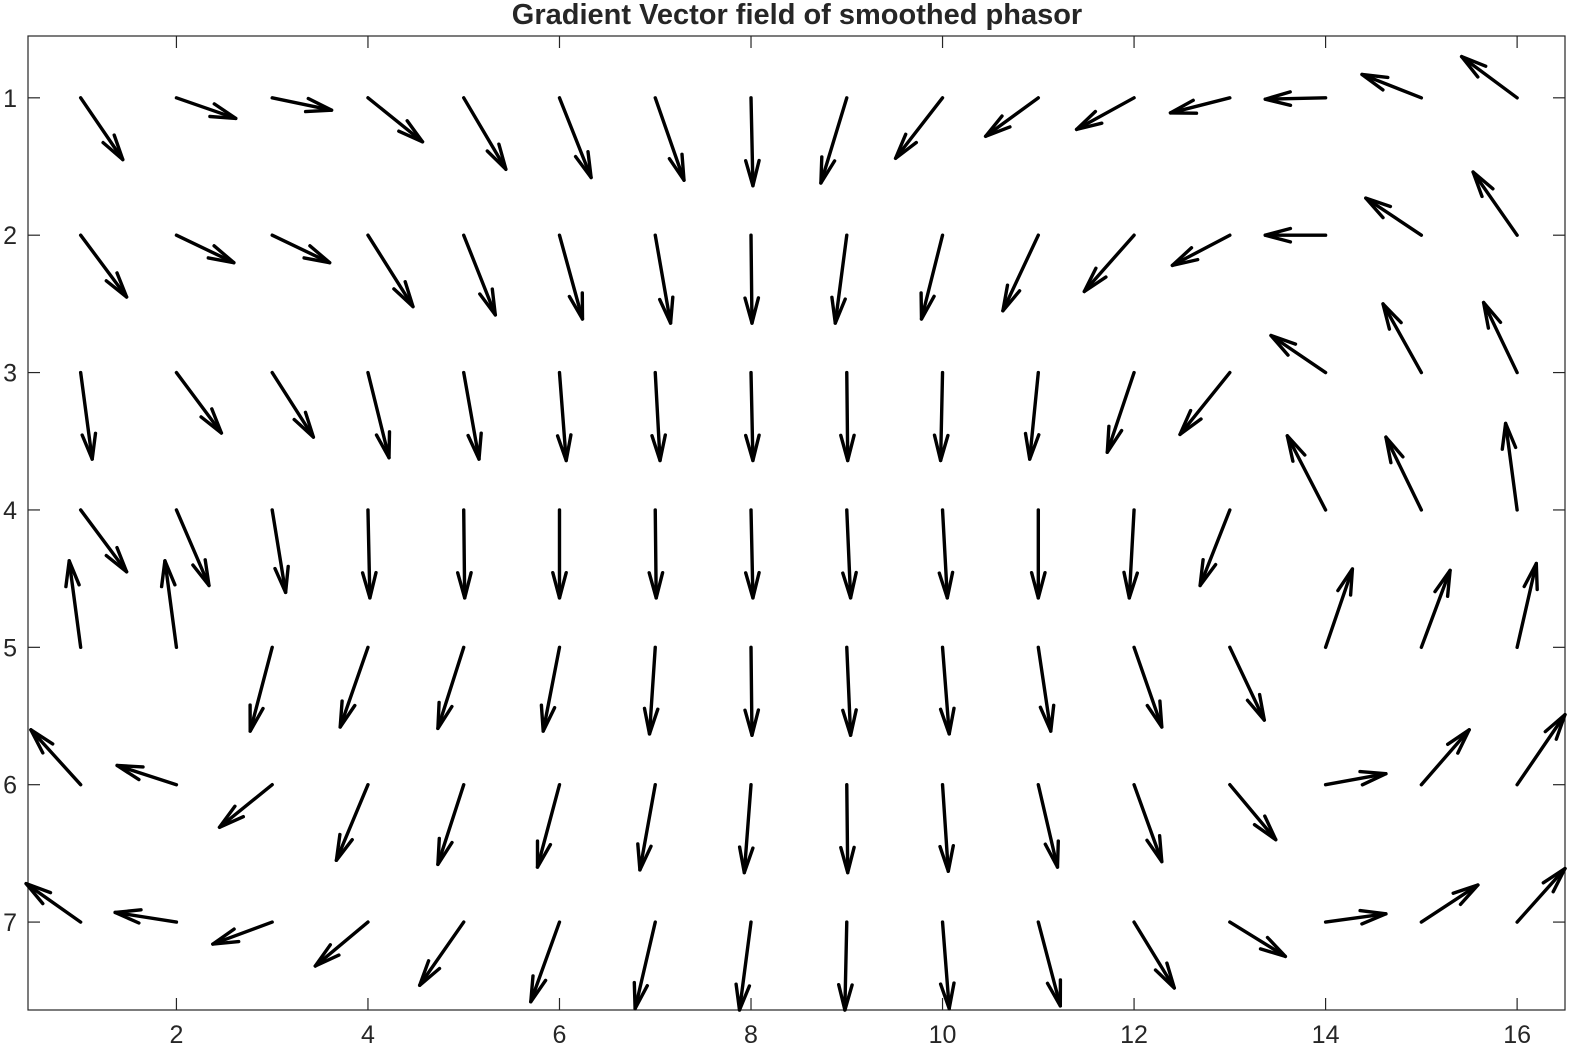 The width and height of the screenshot is (1572, 1050). I want to click on chart-title: Gradient Vector field of smoothed phasor, so click(797, 15).